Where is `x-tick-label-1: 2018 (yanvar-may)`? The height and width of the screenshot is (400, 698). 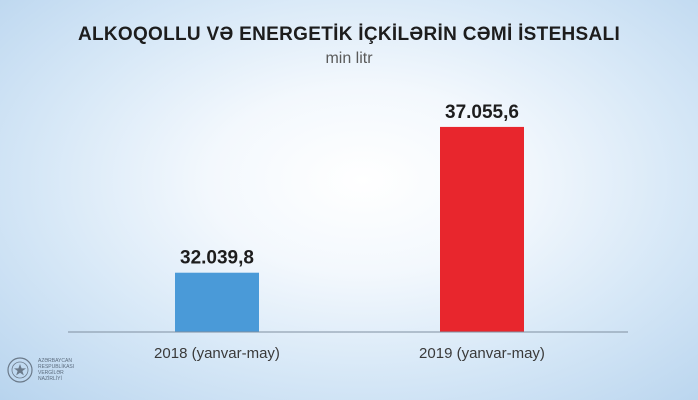 x-tick-label-1: 2018 (yanvar-may) is located at coordinates (217, 353).